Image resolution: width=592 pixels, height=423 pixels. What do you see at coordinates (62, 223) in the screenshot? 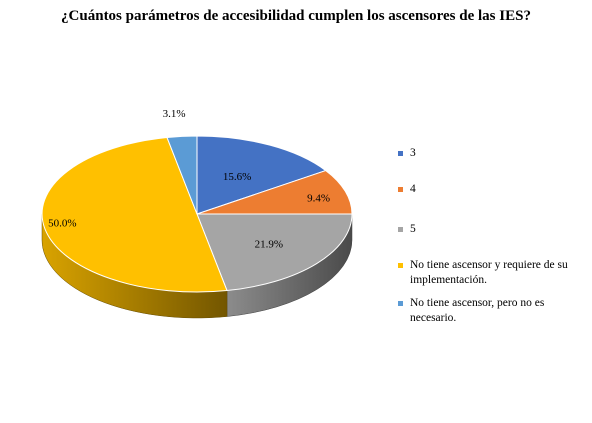
I see `data-label-3: 50.0%` at bounding box center [62, 223].